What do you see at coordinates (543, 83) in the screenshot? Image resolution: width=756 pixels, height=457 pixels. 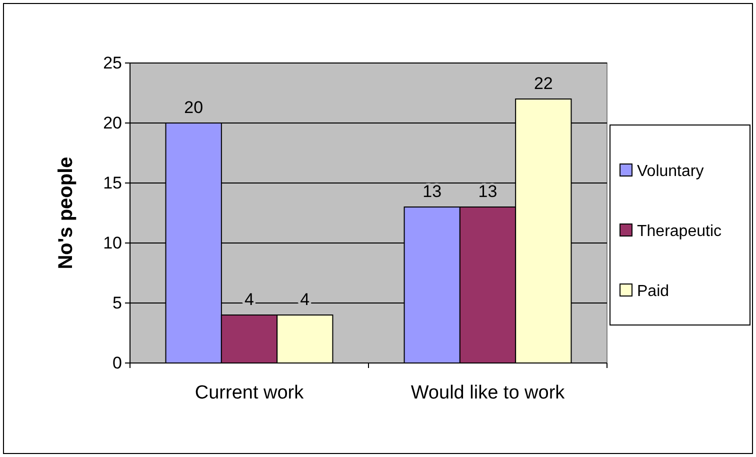 I see `data-label: 22` at bounding box center [543, 83].